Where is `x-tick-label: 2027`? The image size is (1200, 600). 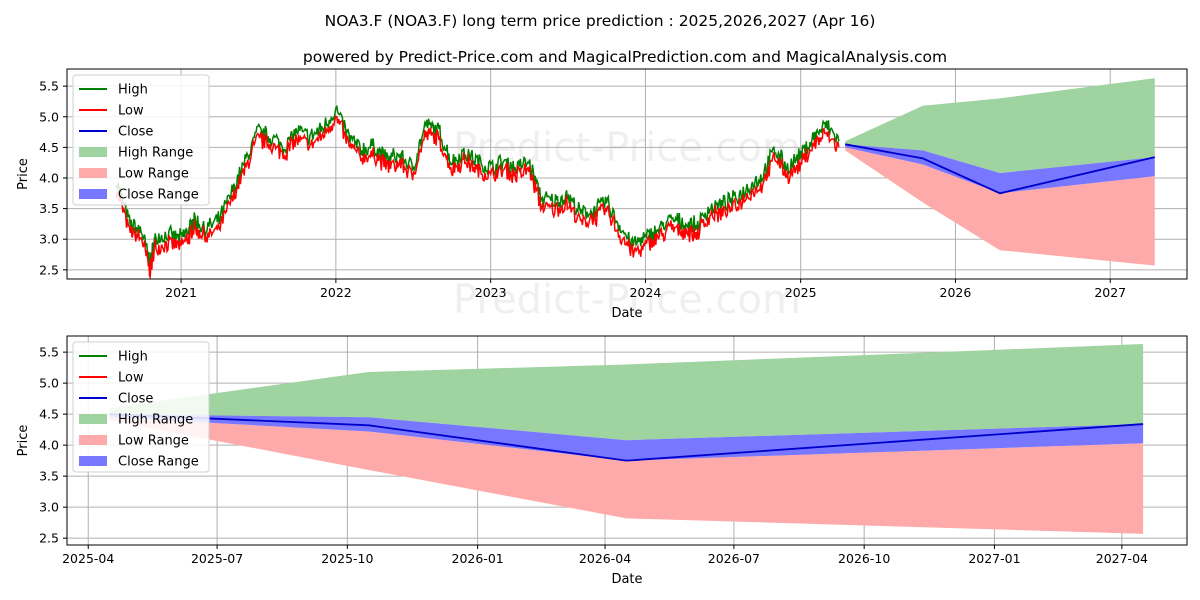
x-tick-label: 2027 is located at coordinates (1110, 292).